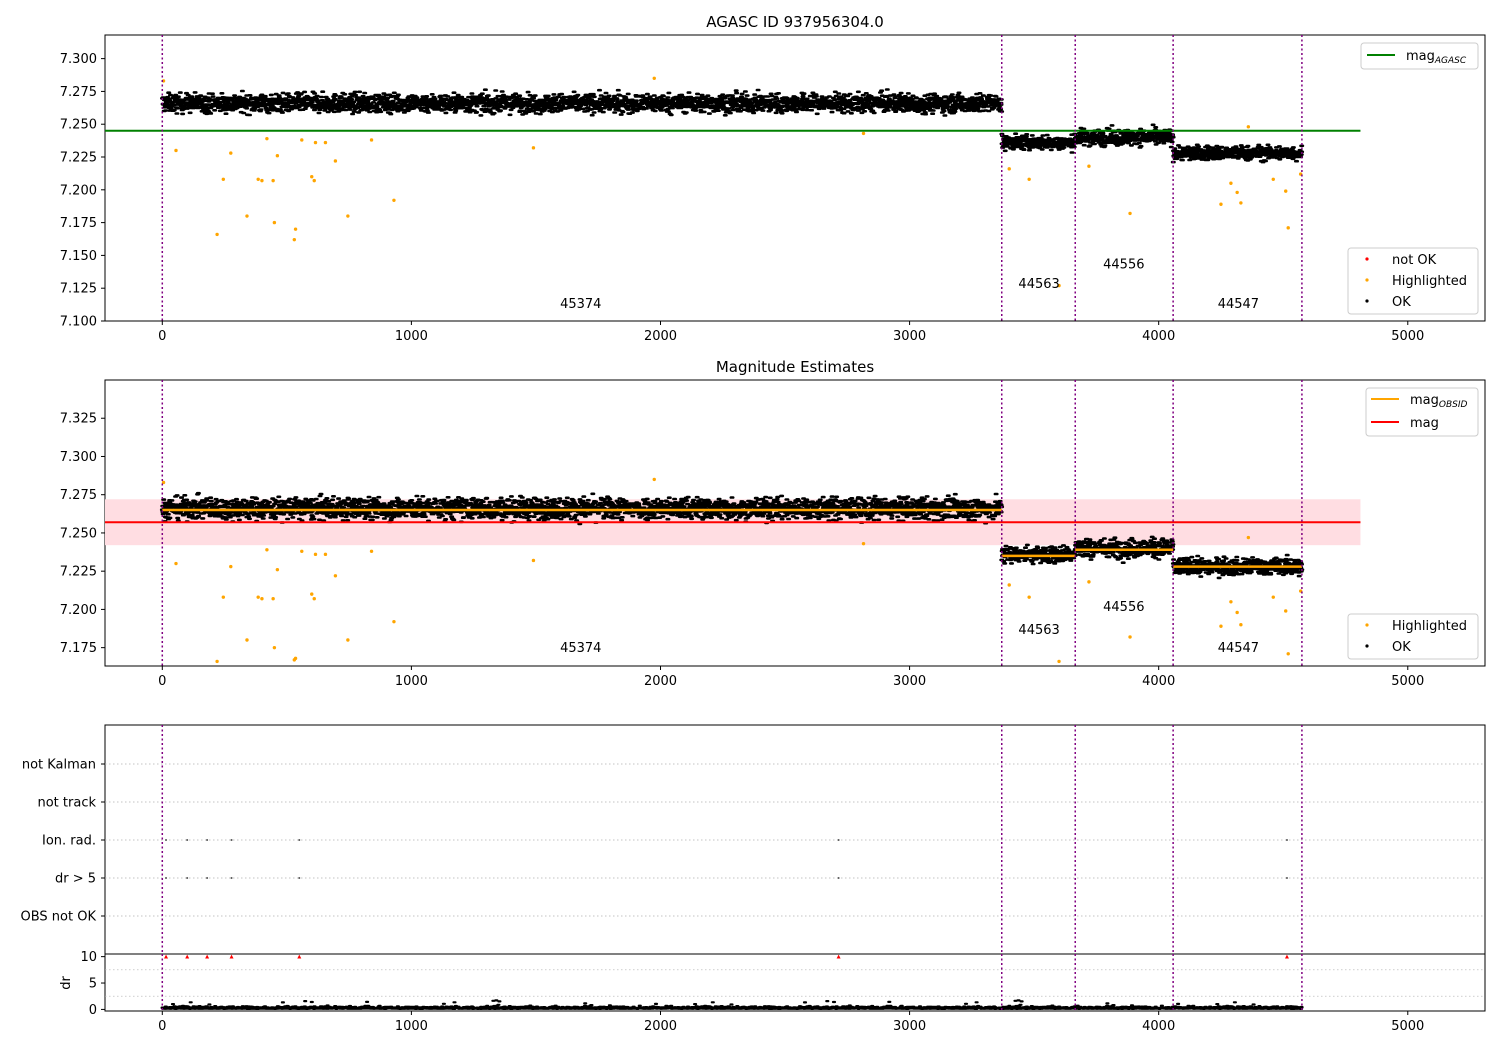 The width and height of the screenshot is (1500, 1050). What do you see at coordinates (78, 495) in the screenshot?
I see `y-tick-label: 7.275` at bounding box center [78, 495].